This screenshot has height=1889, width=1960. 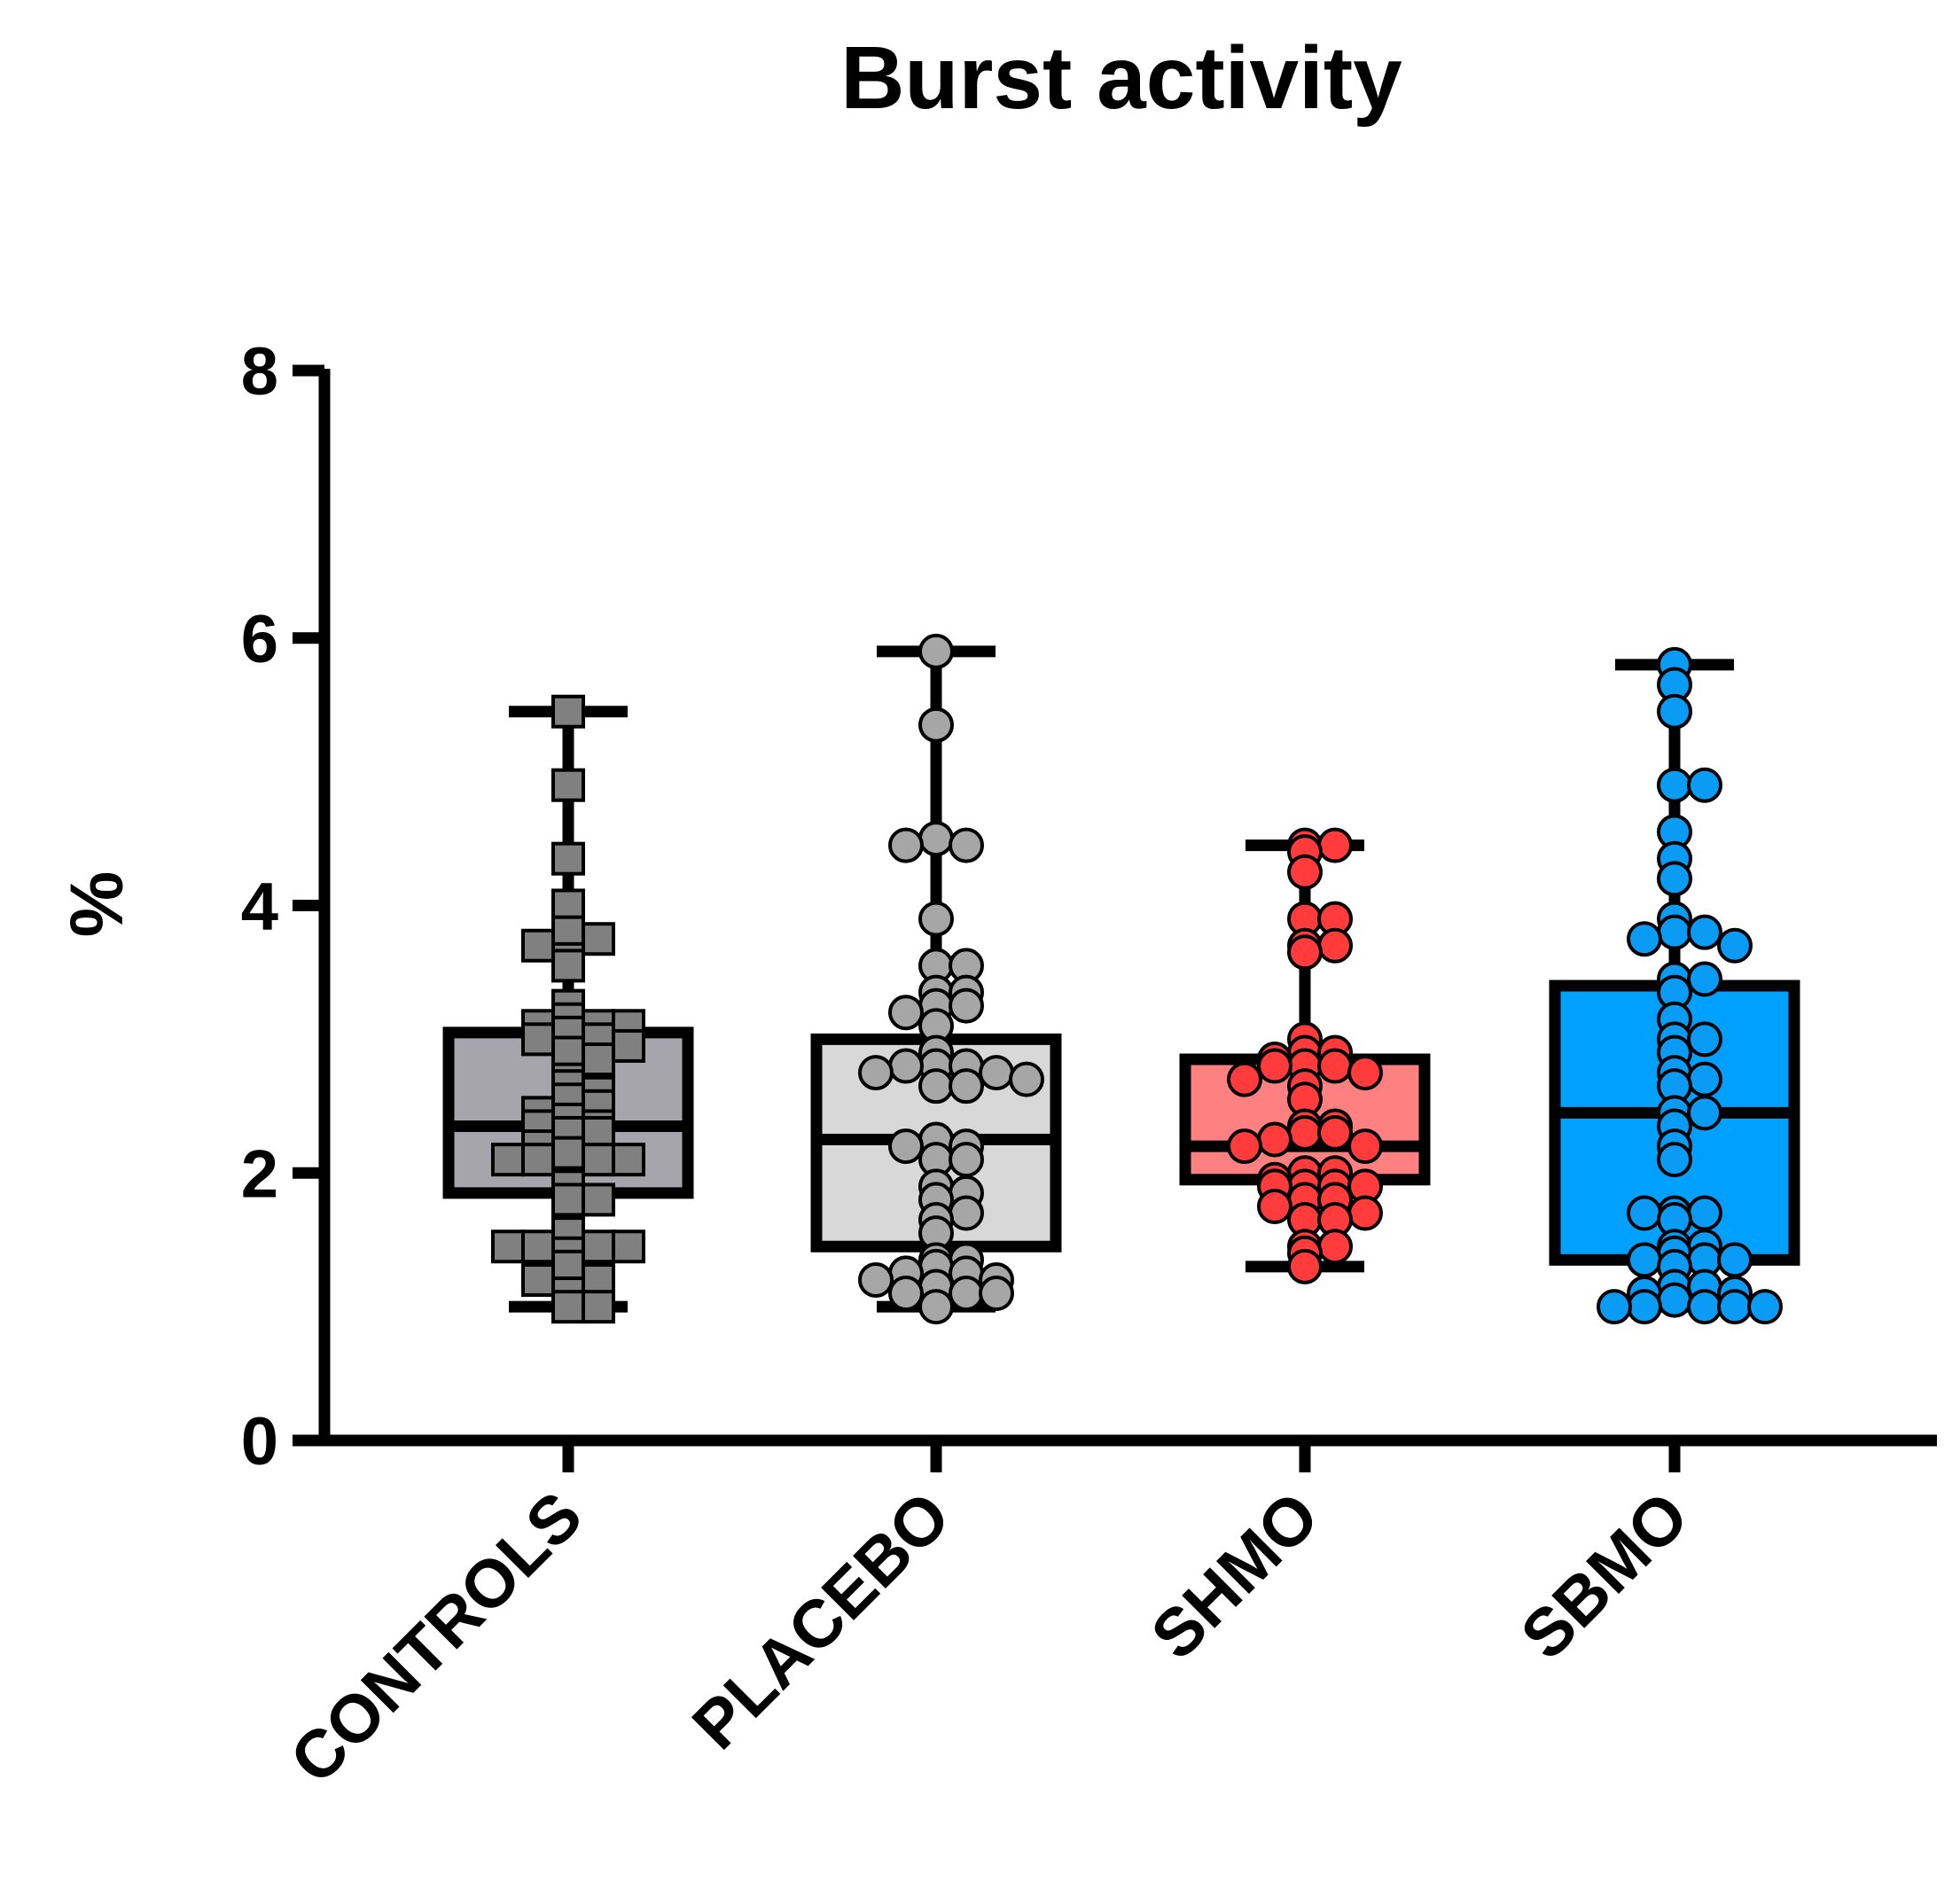 I want to click on y-axis-label: %, so click(x=96, y=904).